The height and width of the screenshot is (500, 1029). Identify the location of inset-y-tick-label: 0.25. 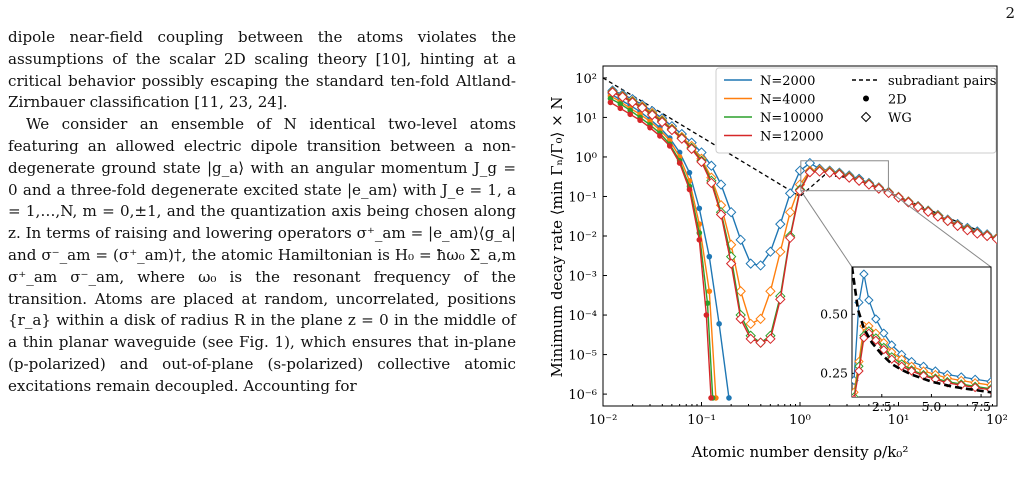
(834, 372).